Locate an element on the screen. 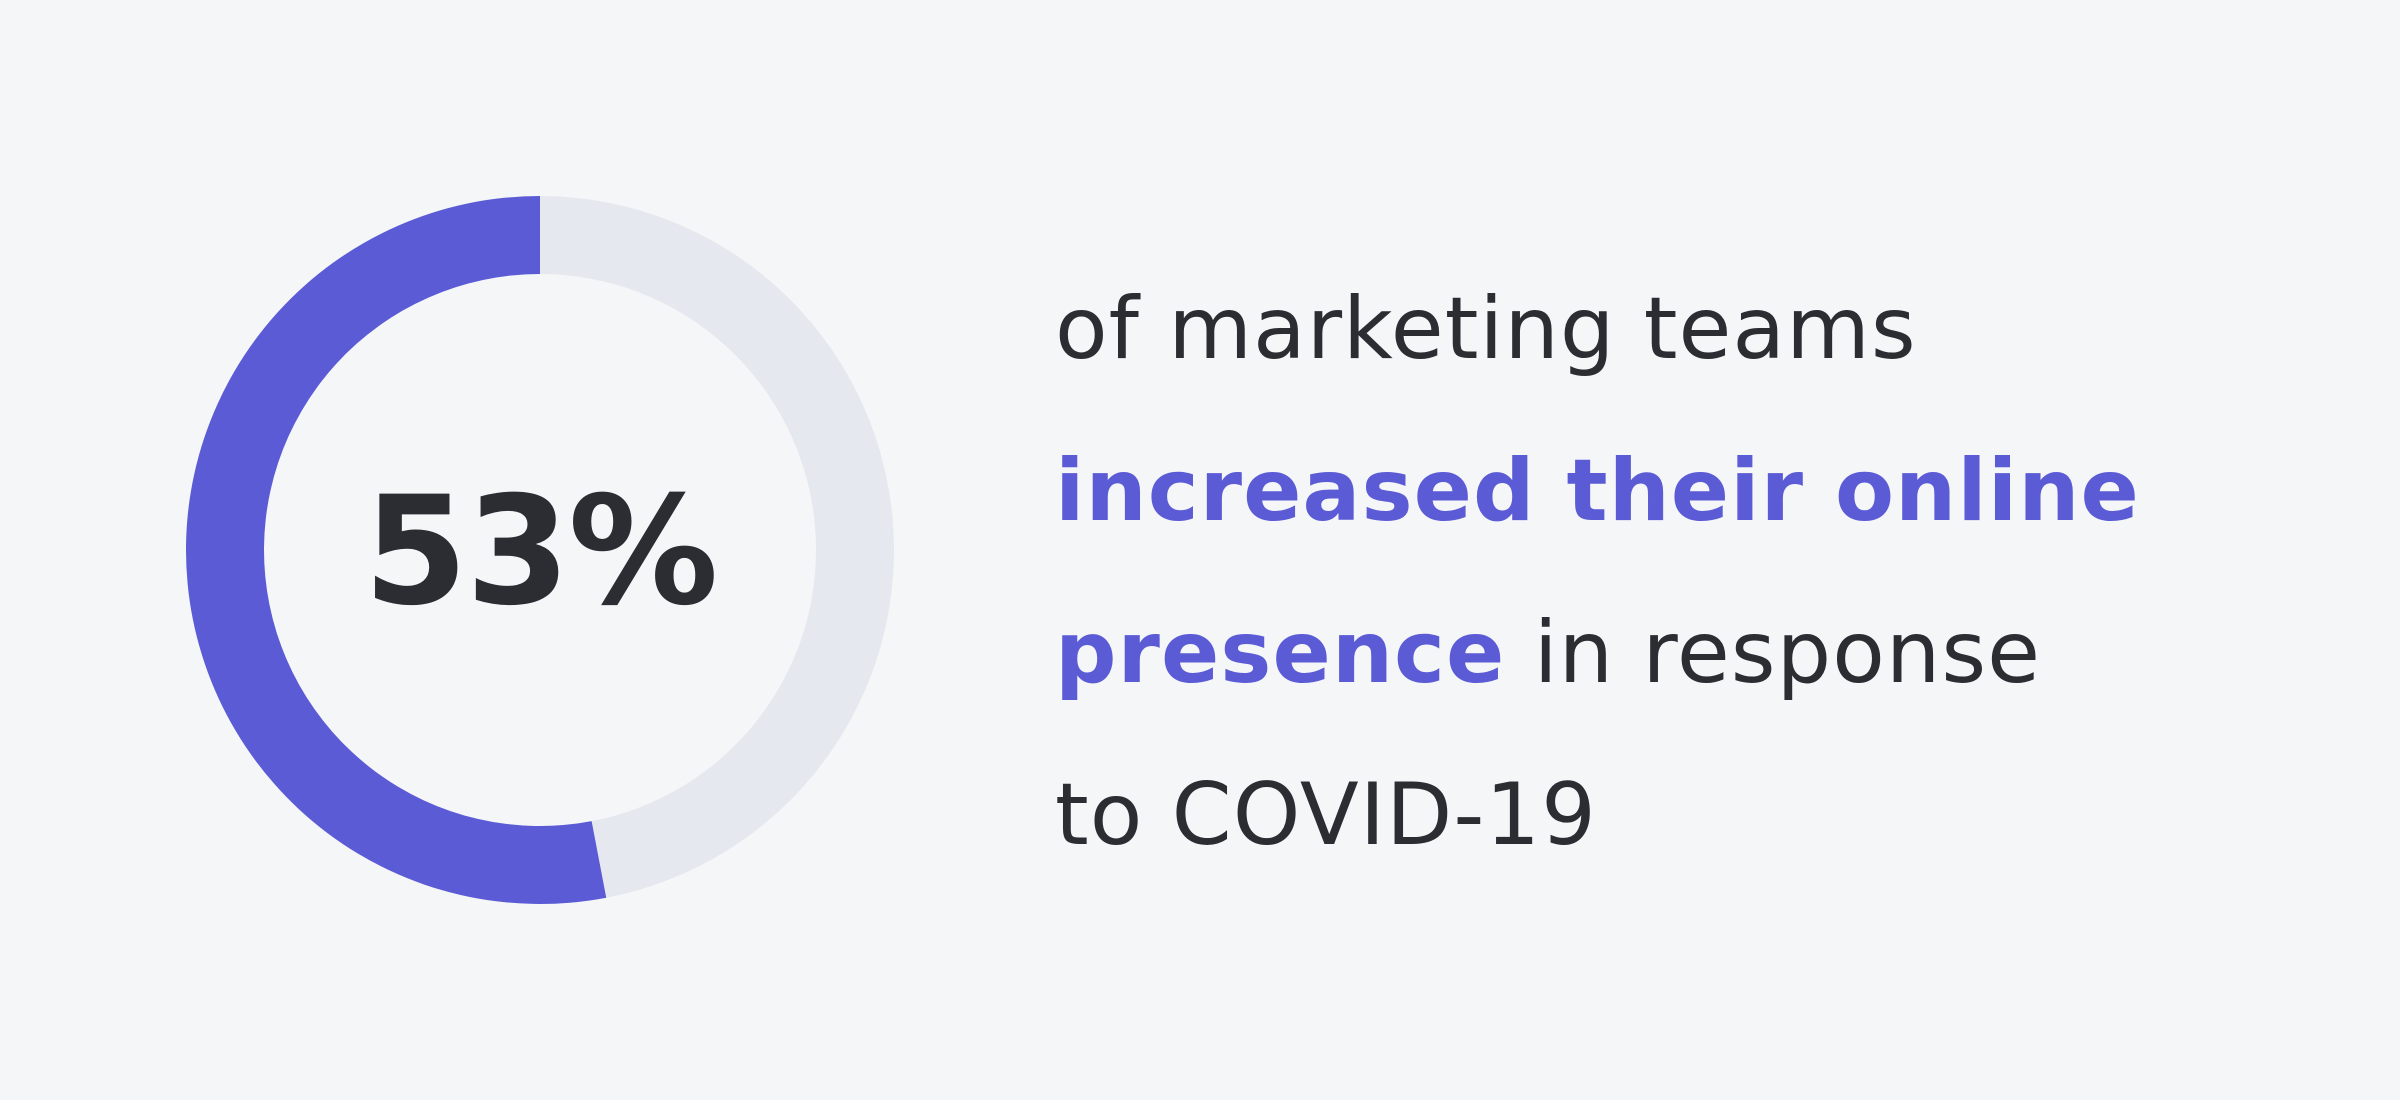  caption-line-3: presence in response is located at coordinates (1705, 653).